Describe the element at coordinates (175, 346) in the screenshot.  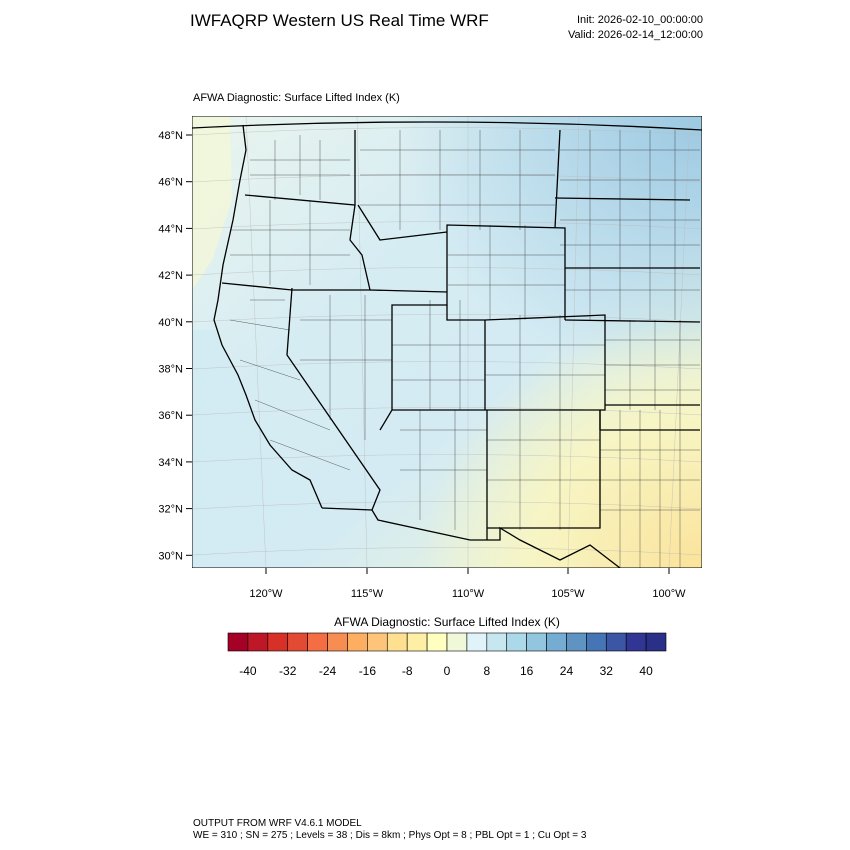
I see `lat-labels: 48°N 46°N 44°N 42°N 40°N 38°N 36°N 34°N 32°N 30°N` at that location.